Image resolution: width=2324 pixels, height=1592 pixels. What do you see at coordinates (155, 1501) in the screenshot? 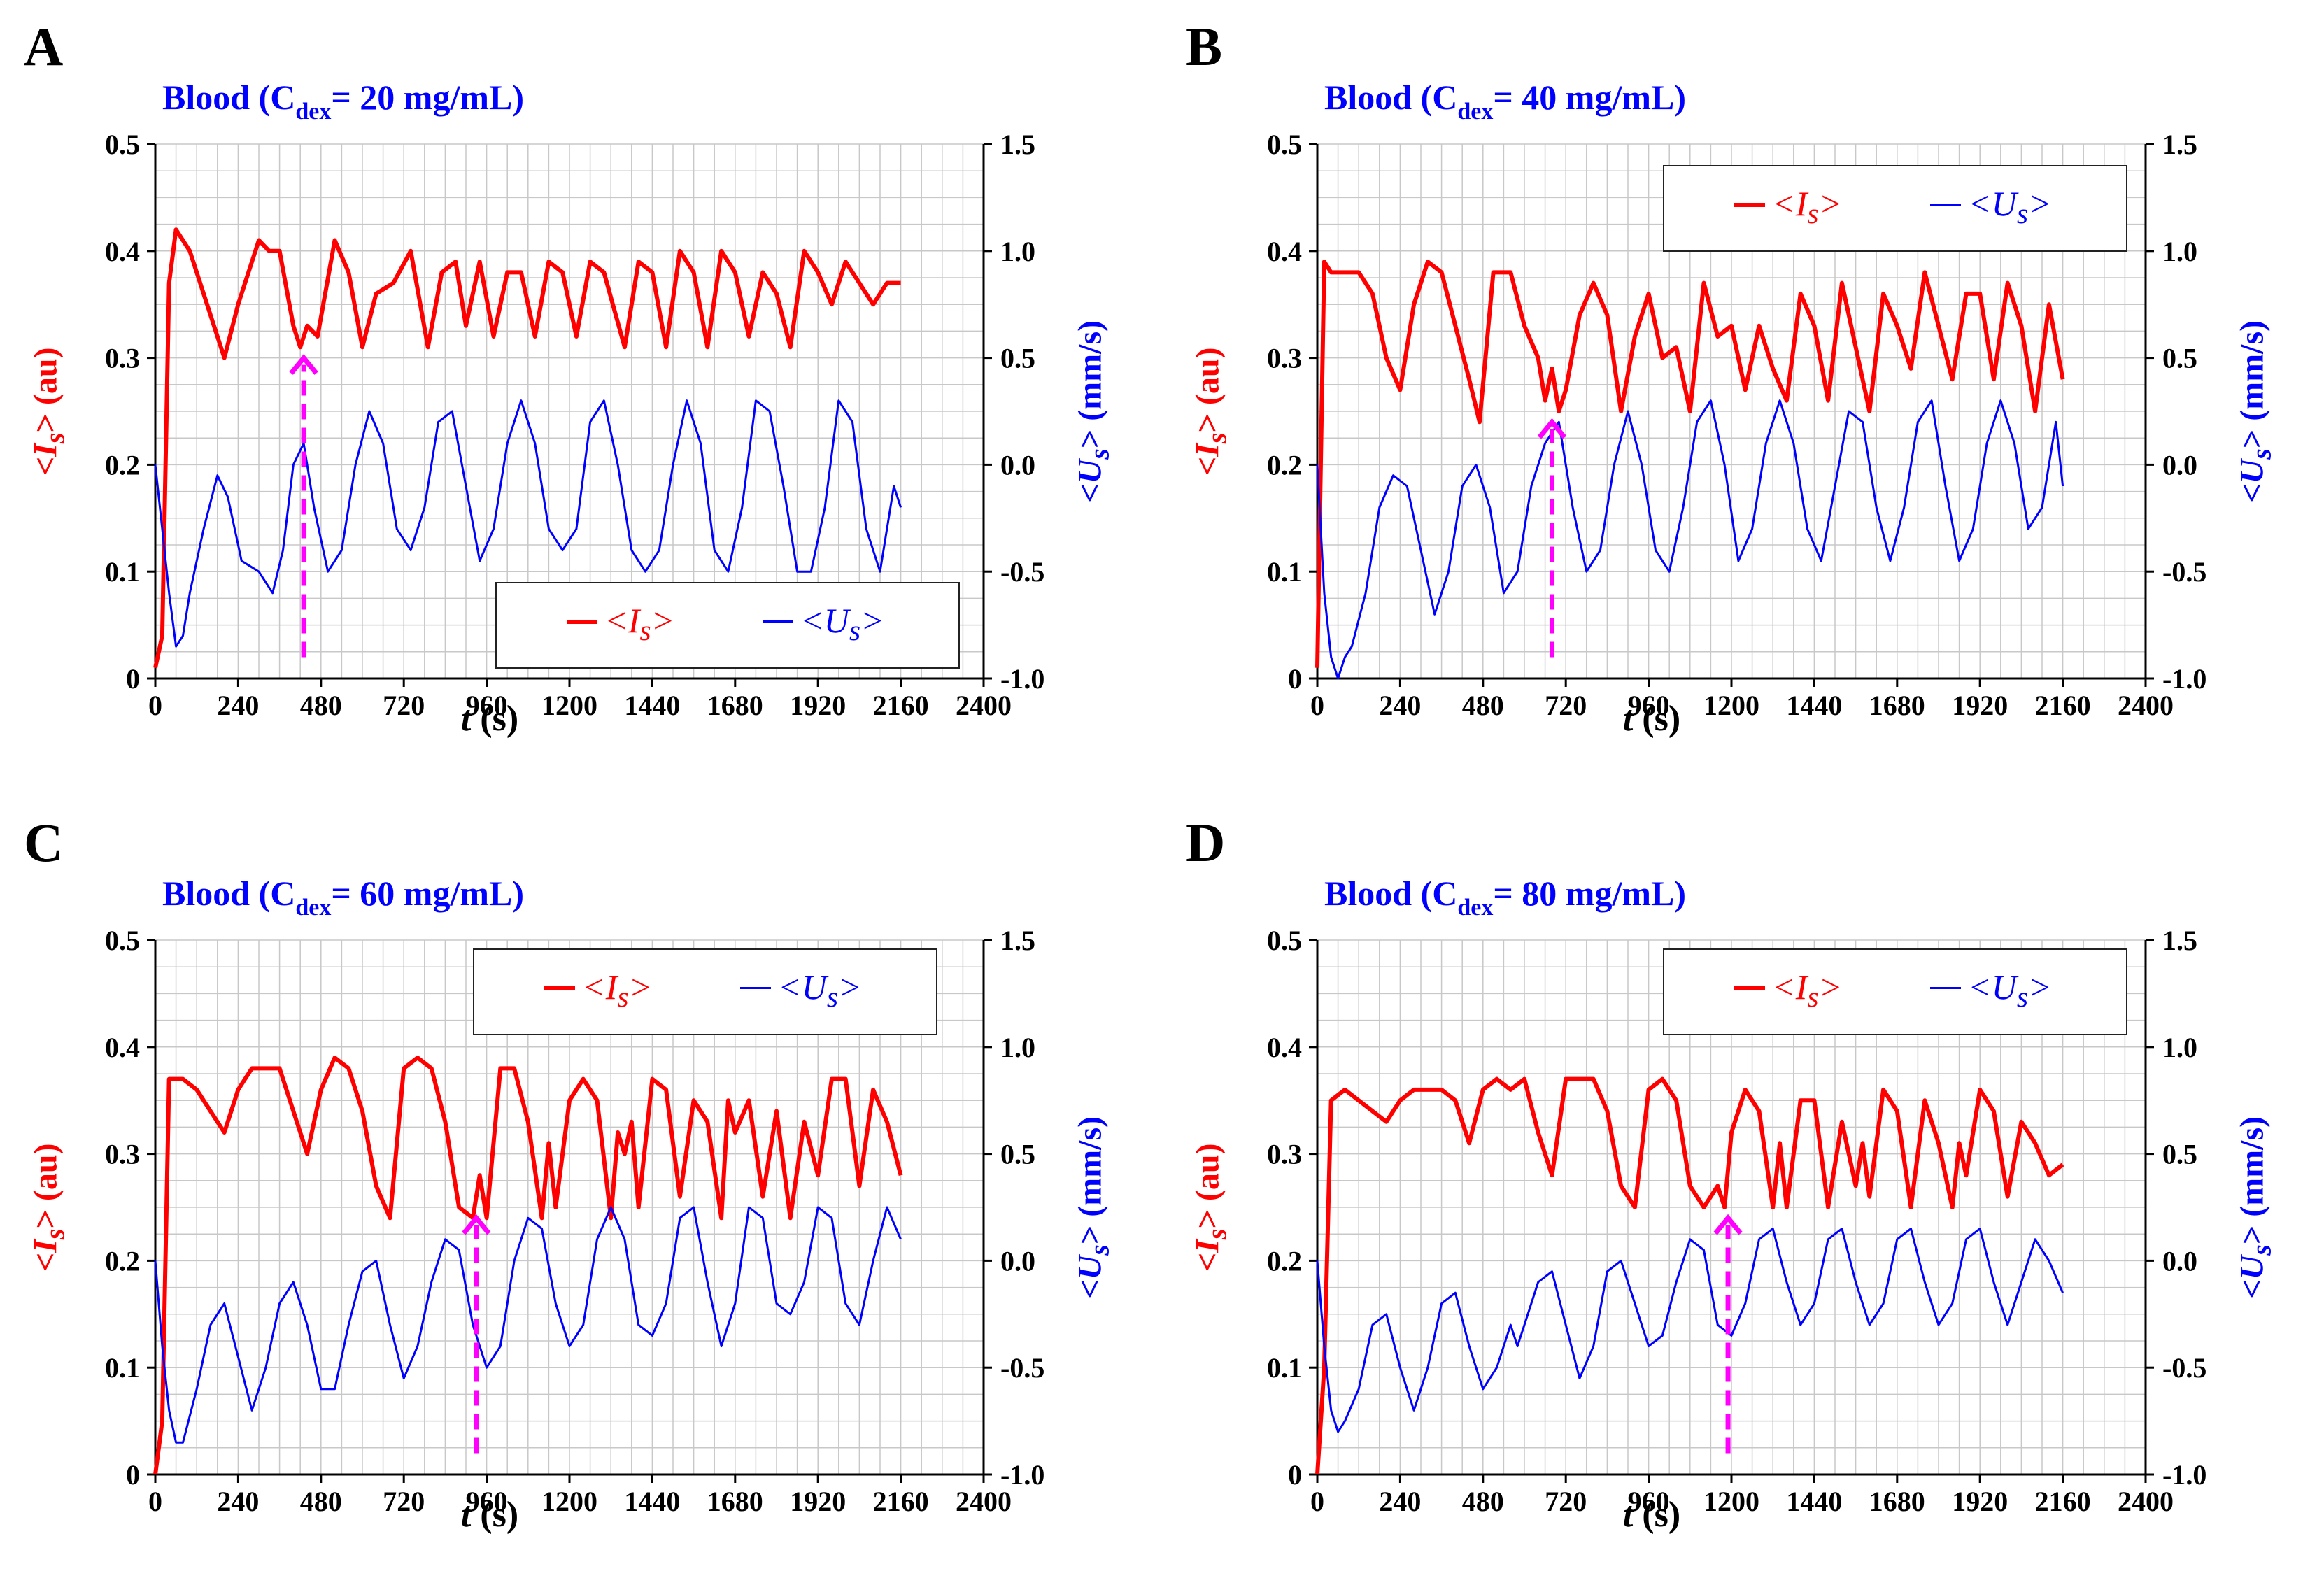
I see `x-tick-label: 0` at bounding box center [155, 1501].